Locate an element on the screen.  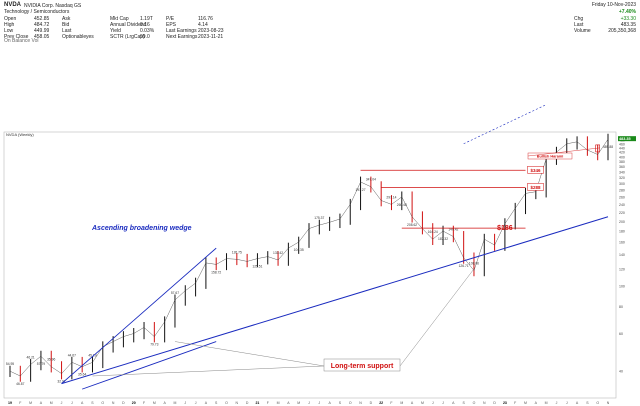
y-tick-label: 180 is located at coordinates (622, 232).